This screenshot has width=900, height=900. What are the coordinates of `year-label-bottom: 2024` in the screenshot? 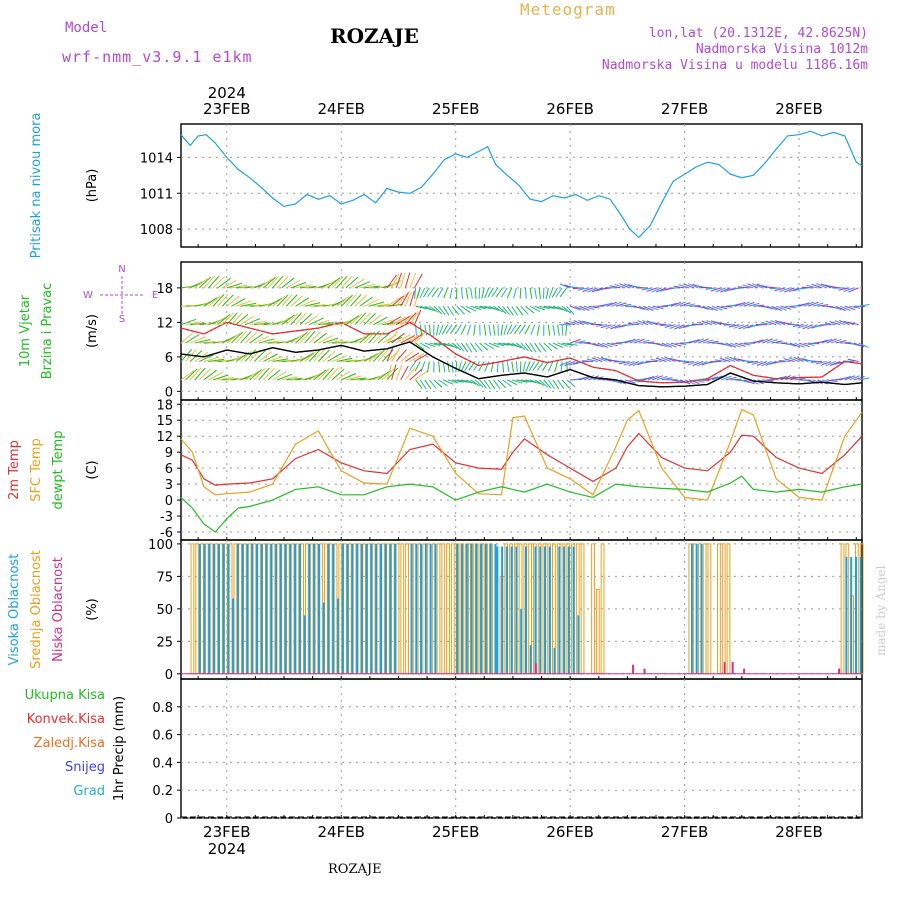 It's located at (227, 849).